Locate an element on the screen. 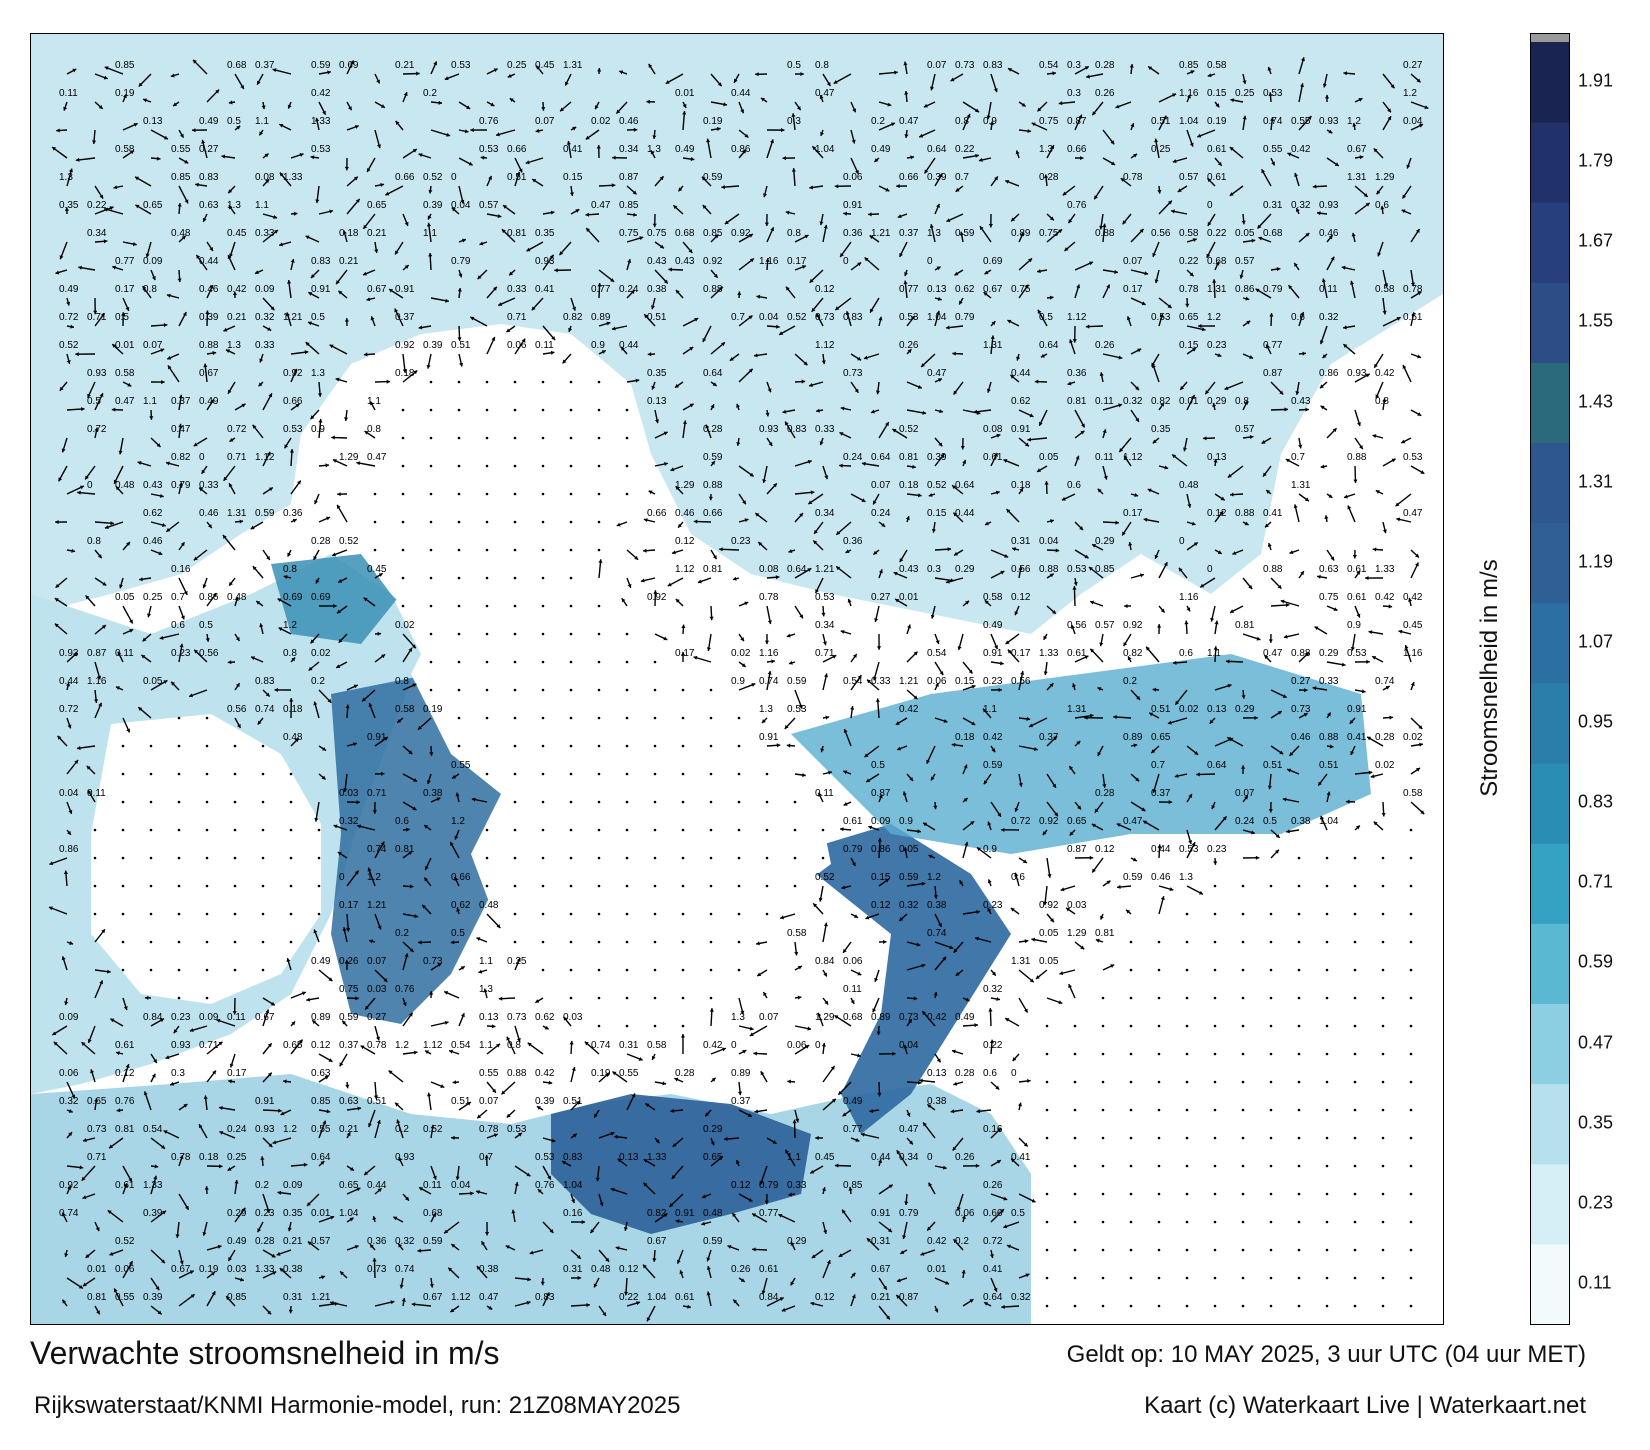  speed-label: 0.26 is located at coordinates (1105, 93).